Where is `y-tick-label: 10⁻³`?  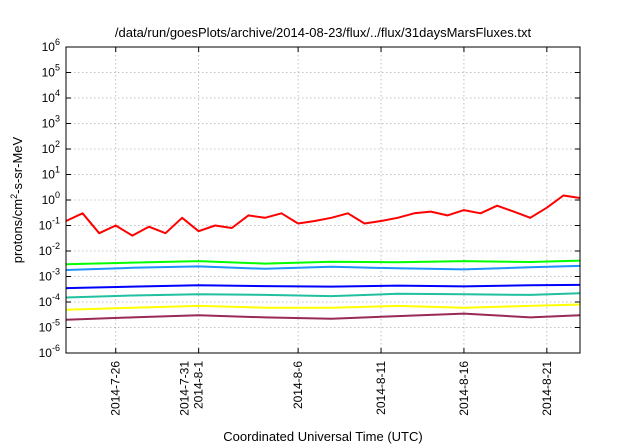
y-tick-label: 10⁻³ is located at coordinates (49, 275).